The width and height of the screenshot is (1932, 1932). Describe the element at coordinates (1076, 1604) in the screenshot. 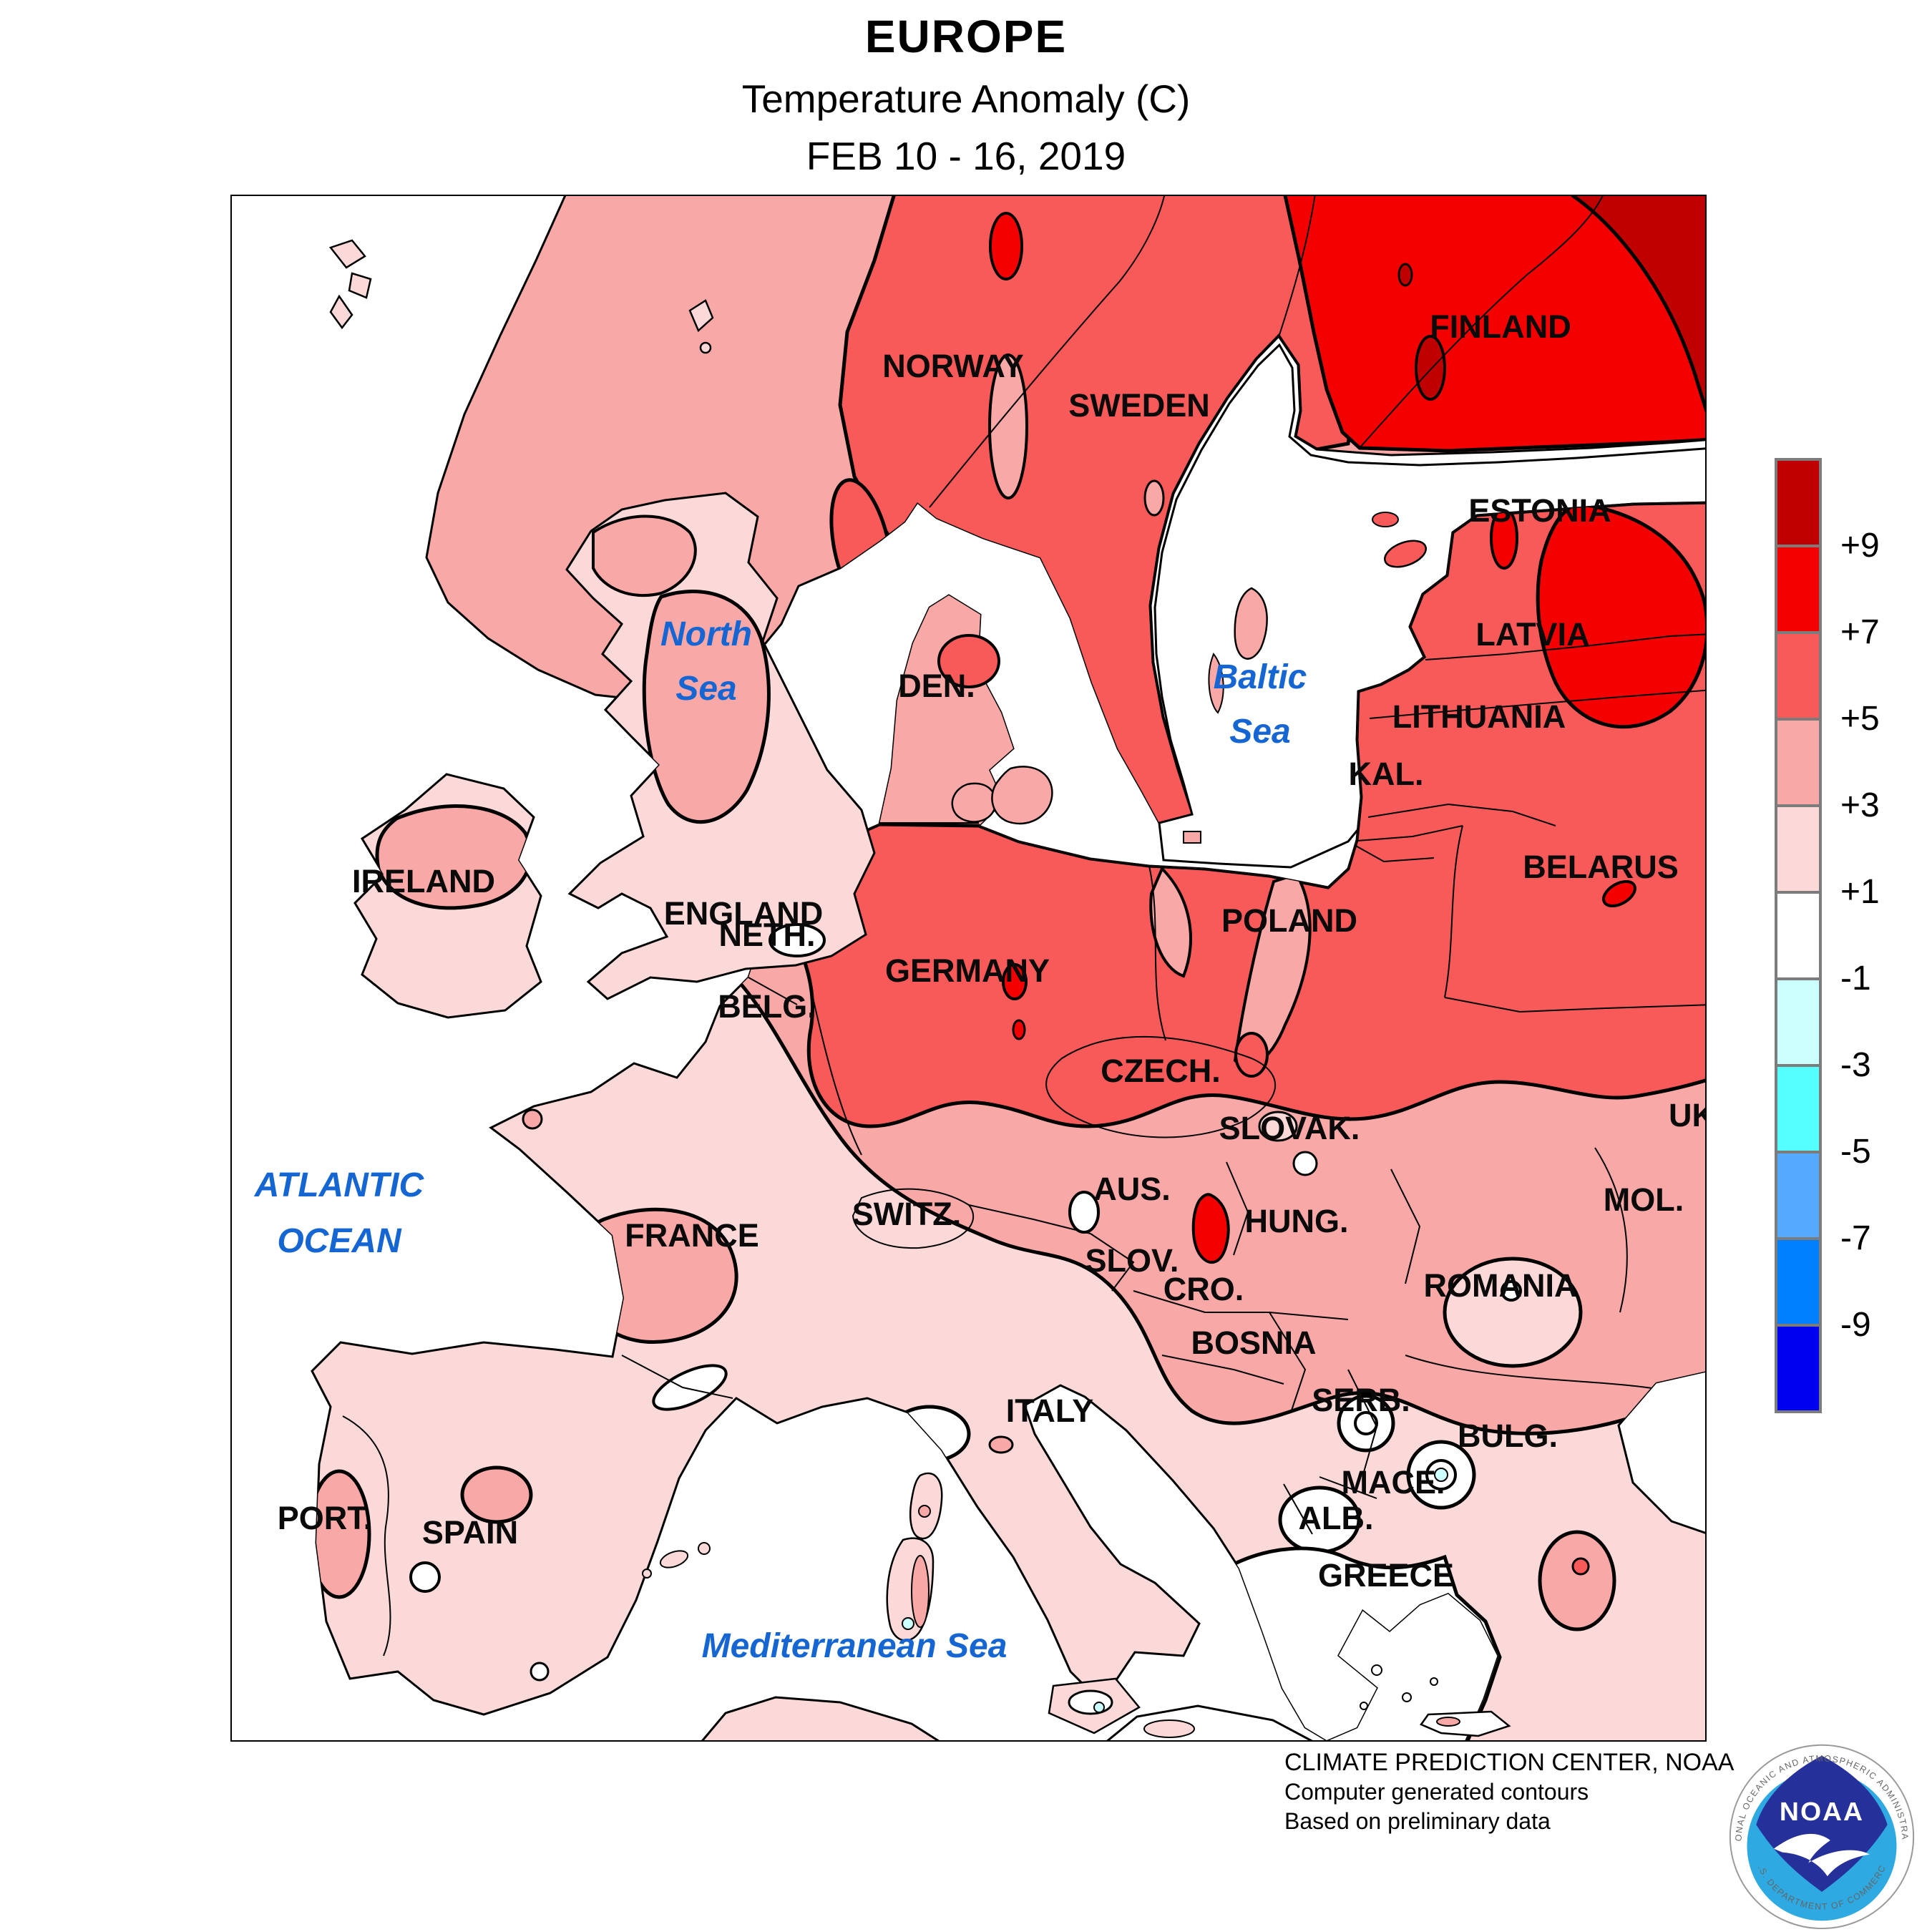

I see `islands-mediterranean` at that location.